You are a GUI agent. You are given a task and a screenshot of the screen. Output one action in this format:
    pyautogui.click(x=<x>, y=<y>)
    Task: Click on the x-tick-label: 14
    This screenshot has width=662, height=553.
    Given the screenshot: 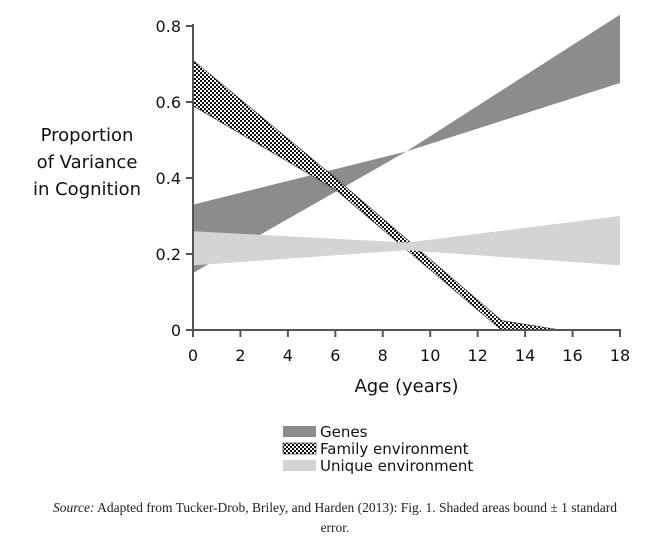 What is the action you would take?
    pyautogui.click(x=525, y=355)
    